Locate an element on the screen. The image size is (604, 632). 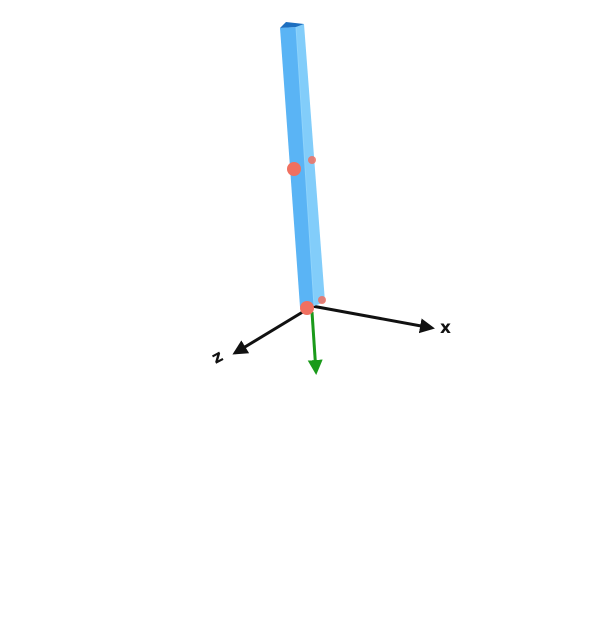
beam-side-face is located at coordinates (310, 165).